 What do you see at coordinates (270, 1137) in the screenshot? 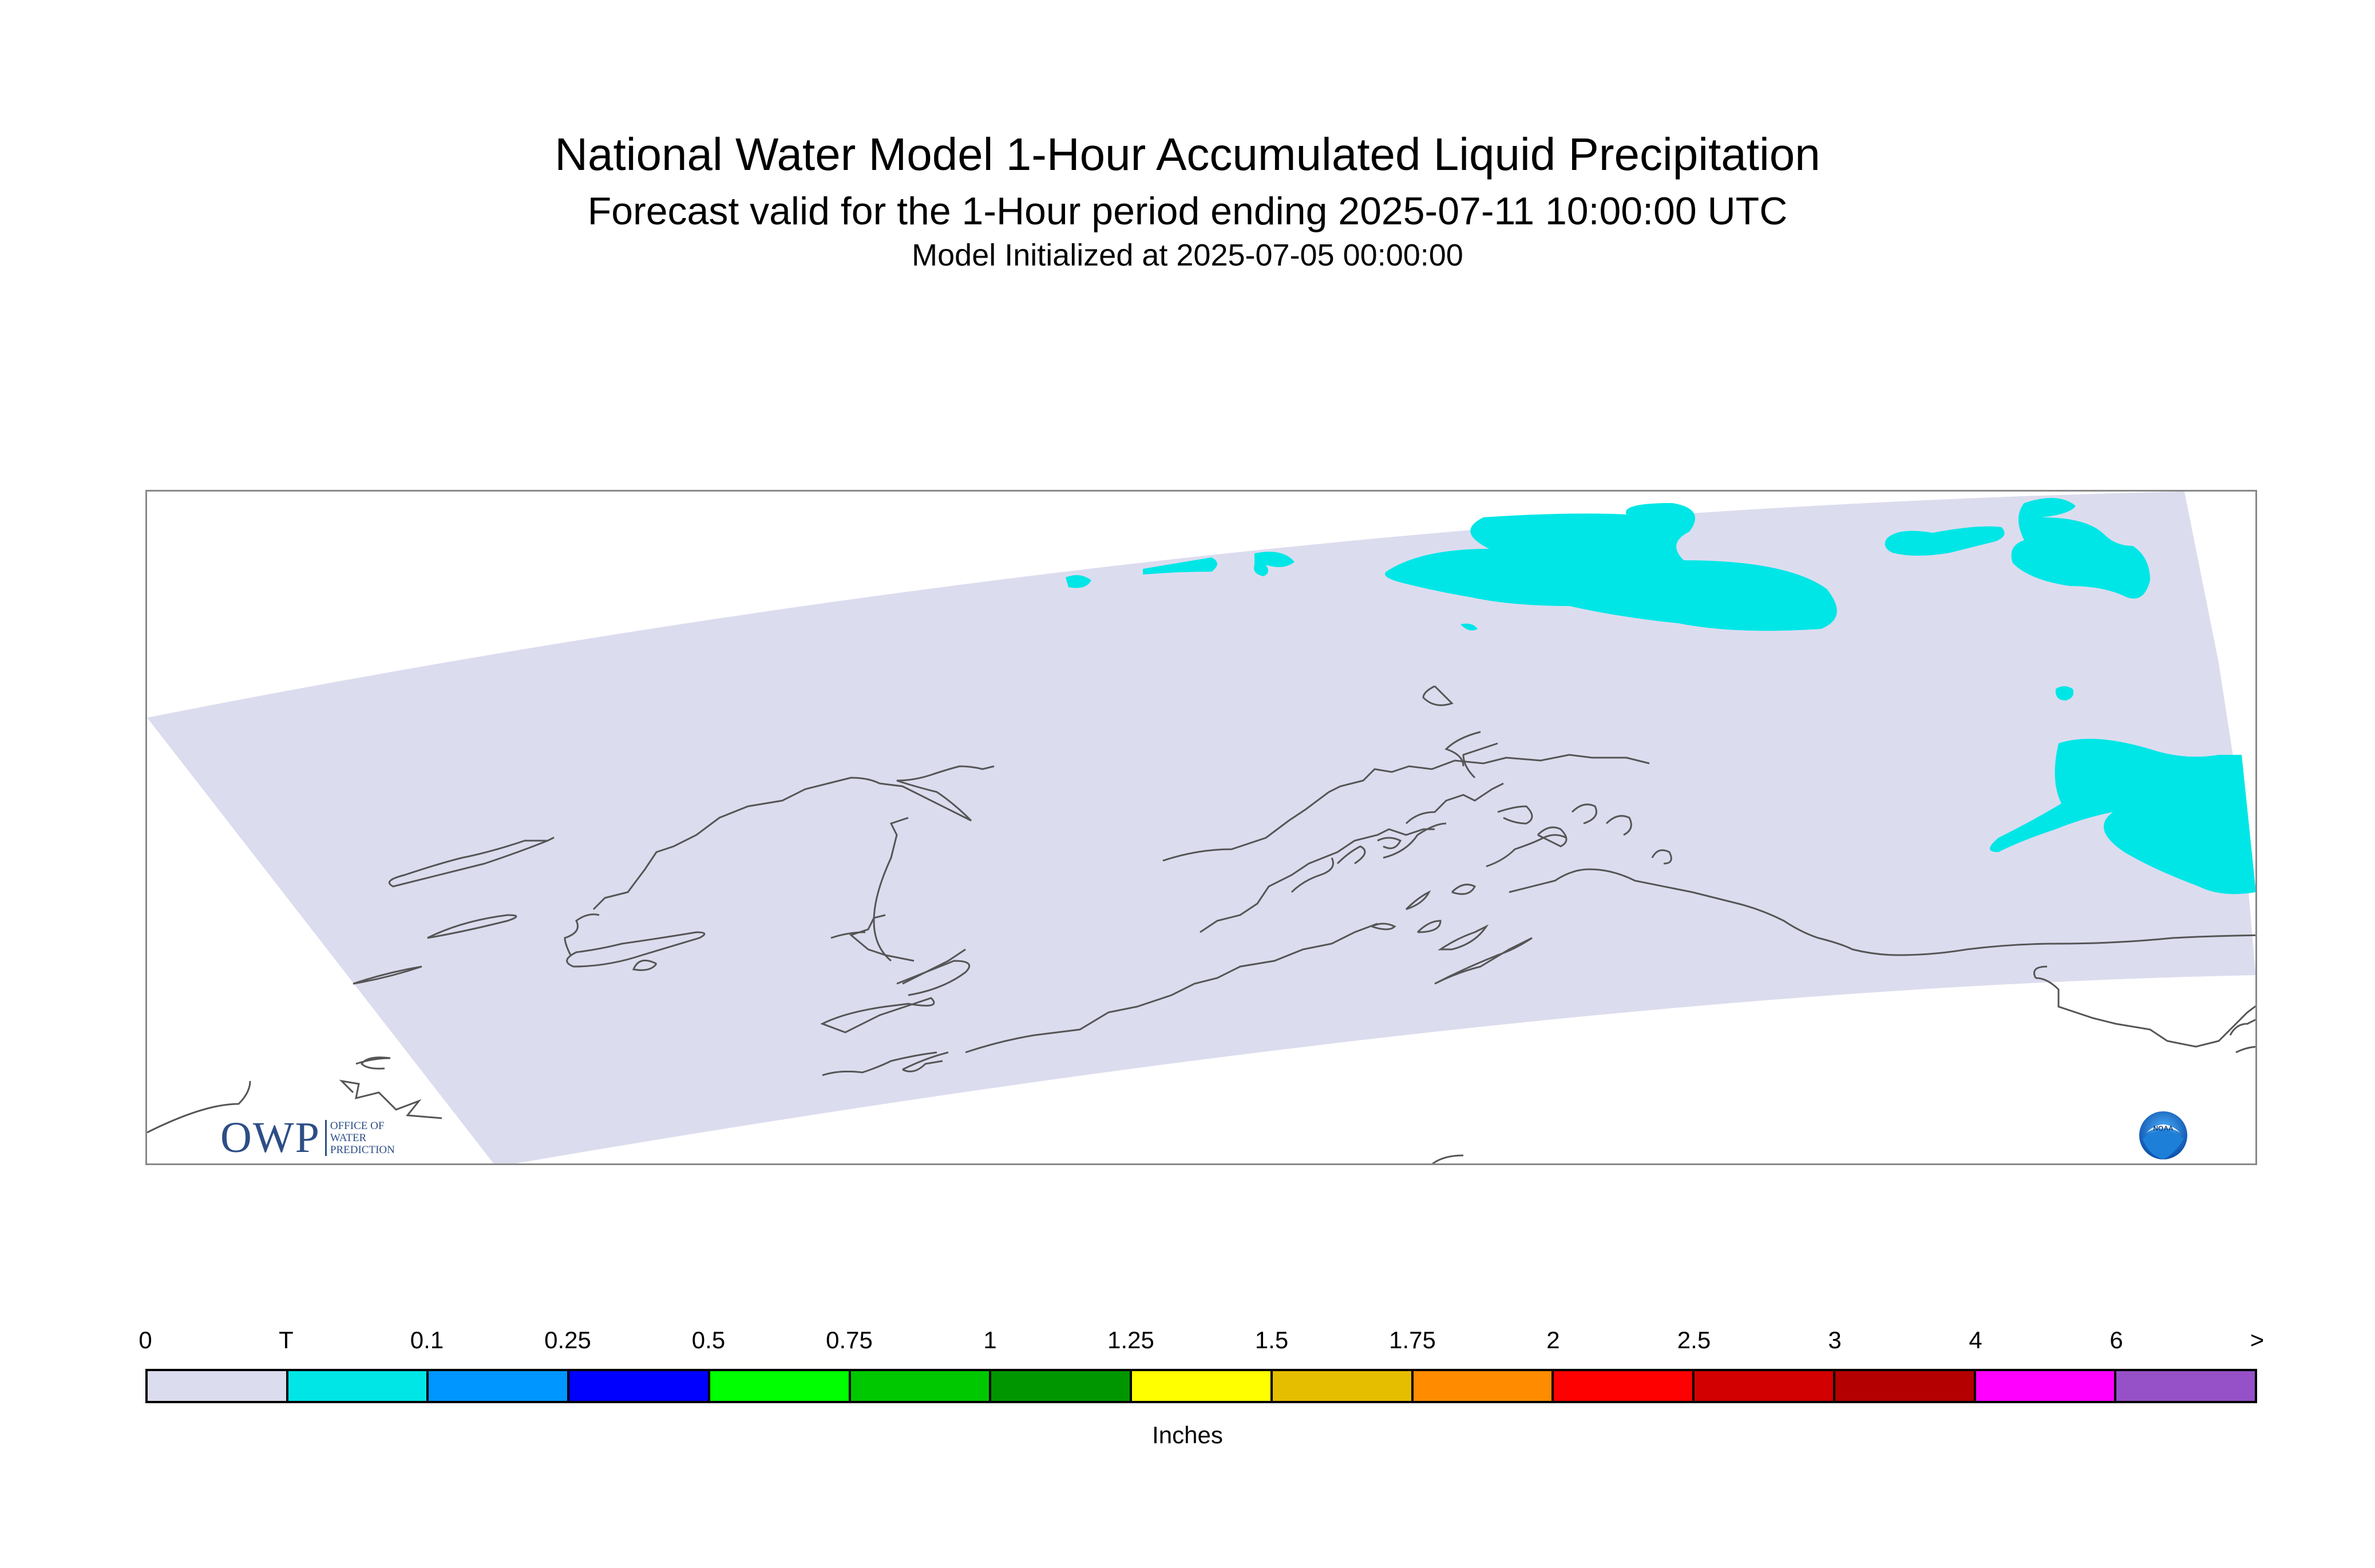
I see `owp-logo-letters: OWP` at bounding box center [270, 1137].